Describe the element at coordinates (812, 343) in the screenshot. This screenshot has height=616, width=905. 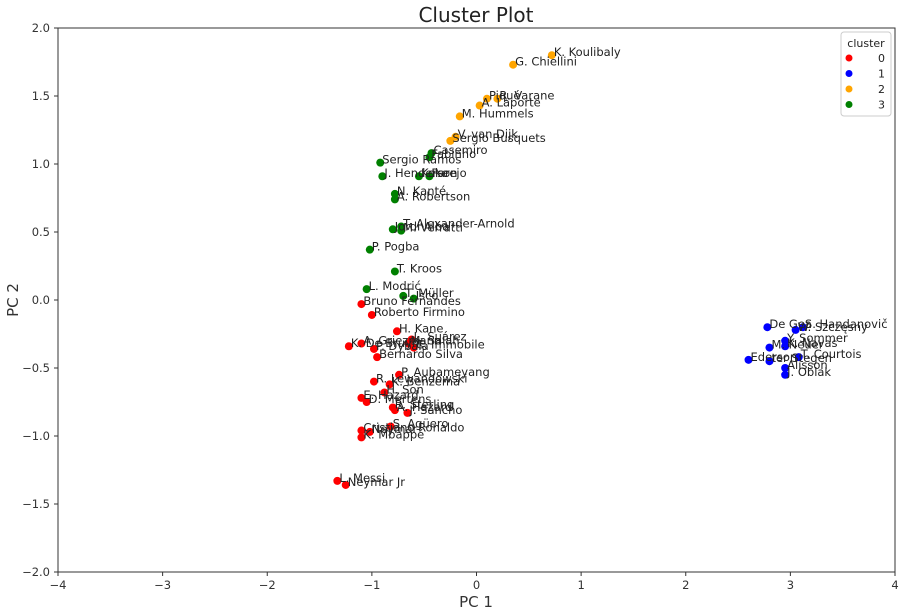
I see `point-label: K. Navas` at that location.